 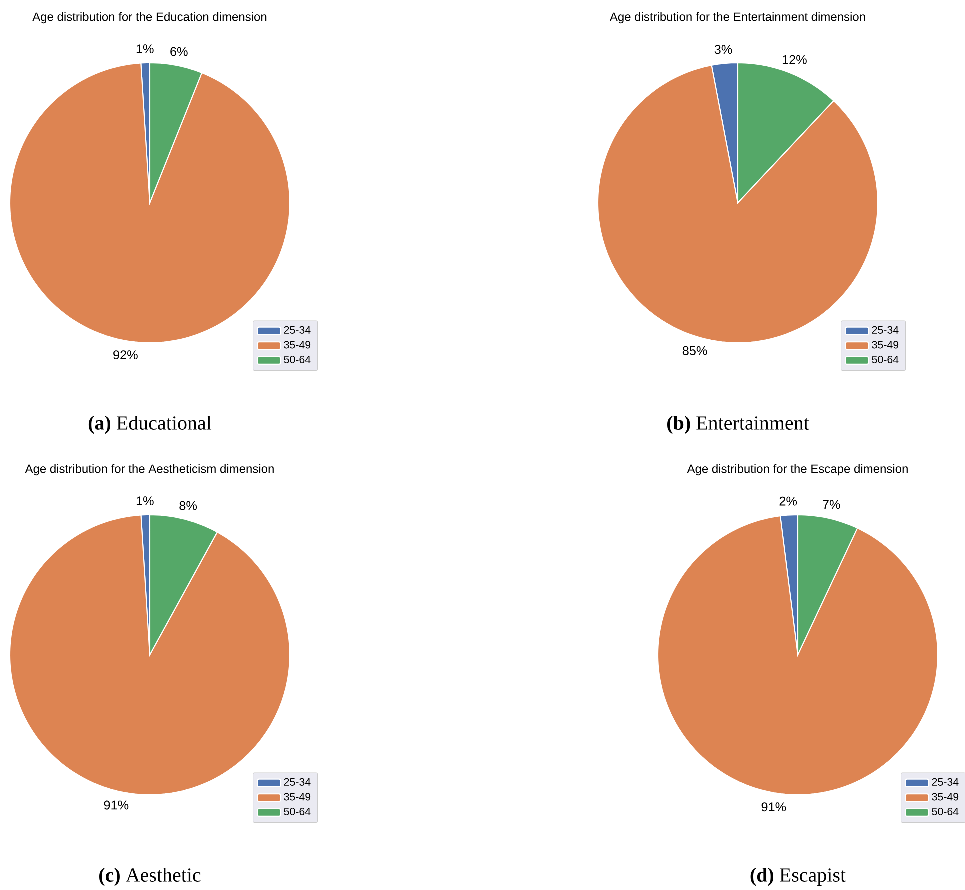 I want to click on data-label: 92%, so click(x=126, y=355).